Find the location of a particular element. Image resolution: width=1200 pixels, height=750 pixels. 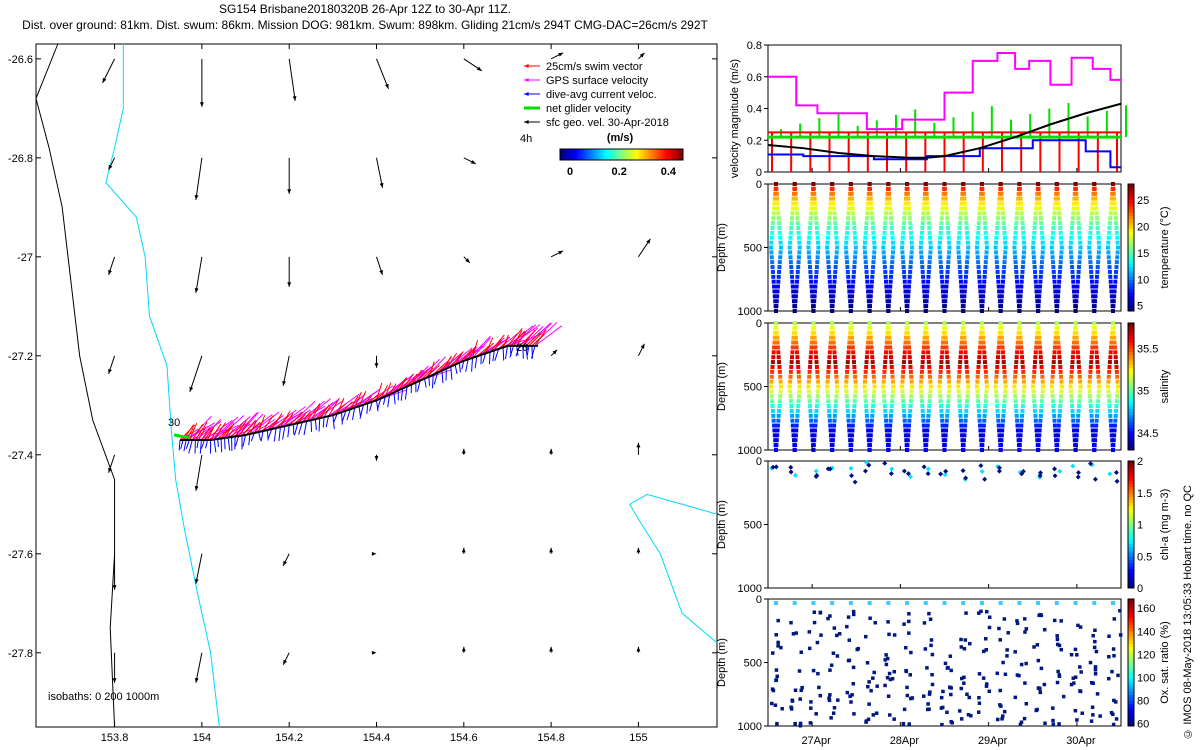

map-colorbar-cell is located at coordinates (577, 154).